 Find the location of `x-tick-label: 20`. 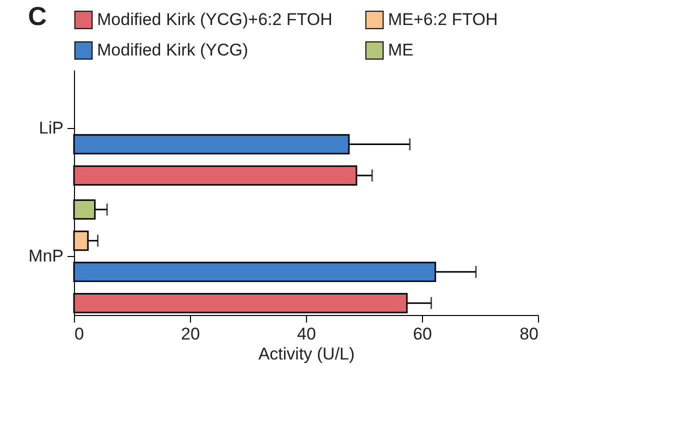

x-tick-label: 20 is located at coordinates (190, 334).